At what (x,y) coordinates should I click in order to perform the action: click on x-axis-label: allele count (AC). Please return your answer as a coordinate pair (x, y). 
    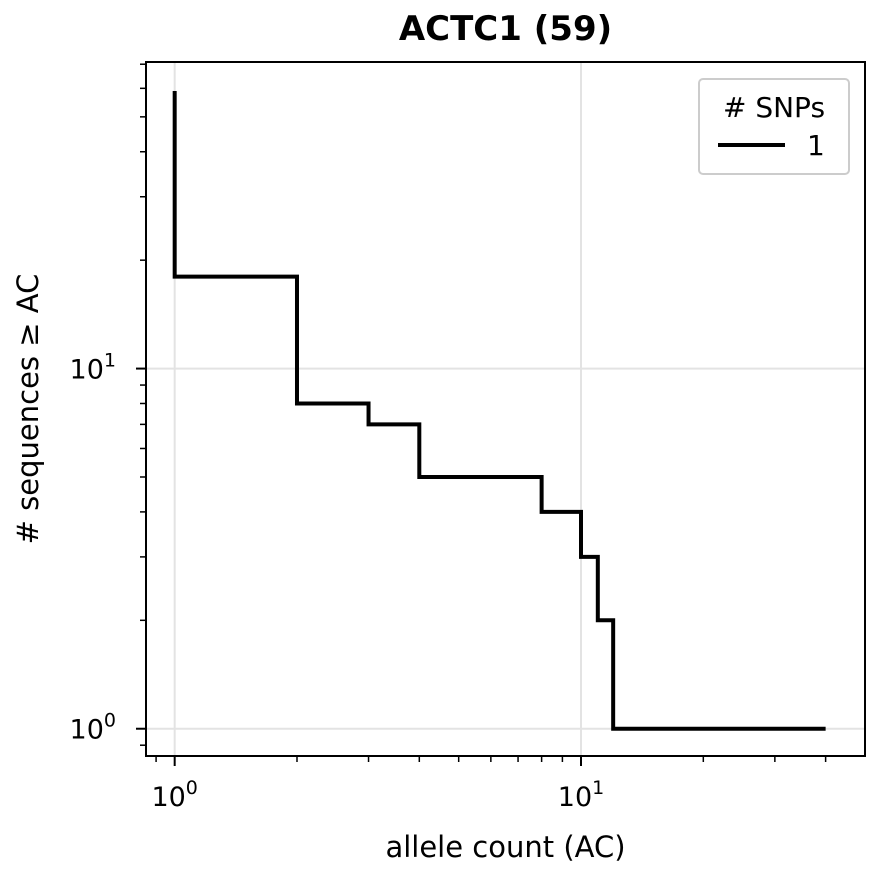
    Looking at the image, I should click on (505, 847).